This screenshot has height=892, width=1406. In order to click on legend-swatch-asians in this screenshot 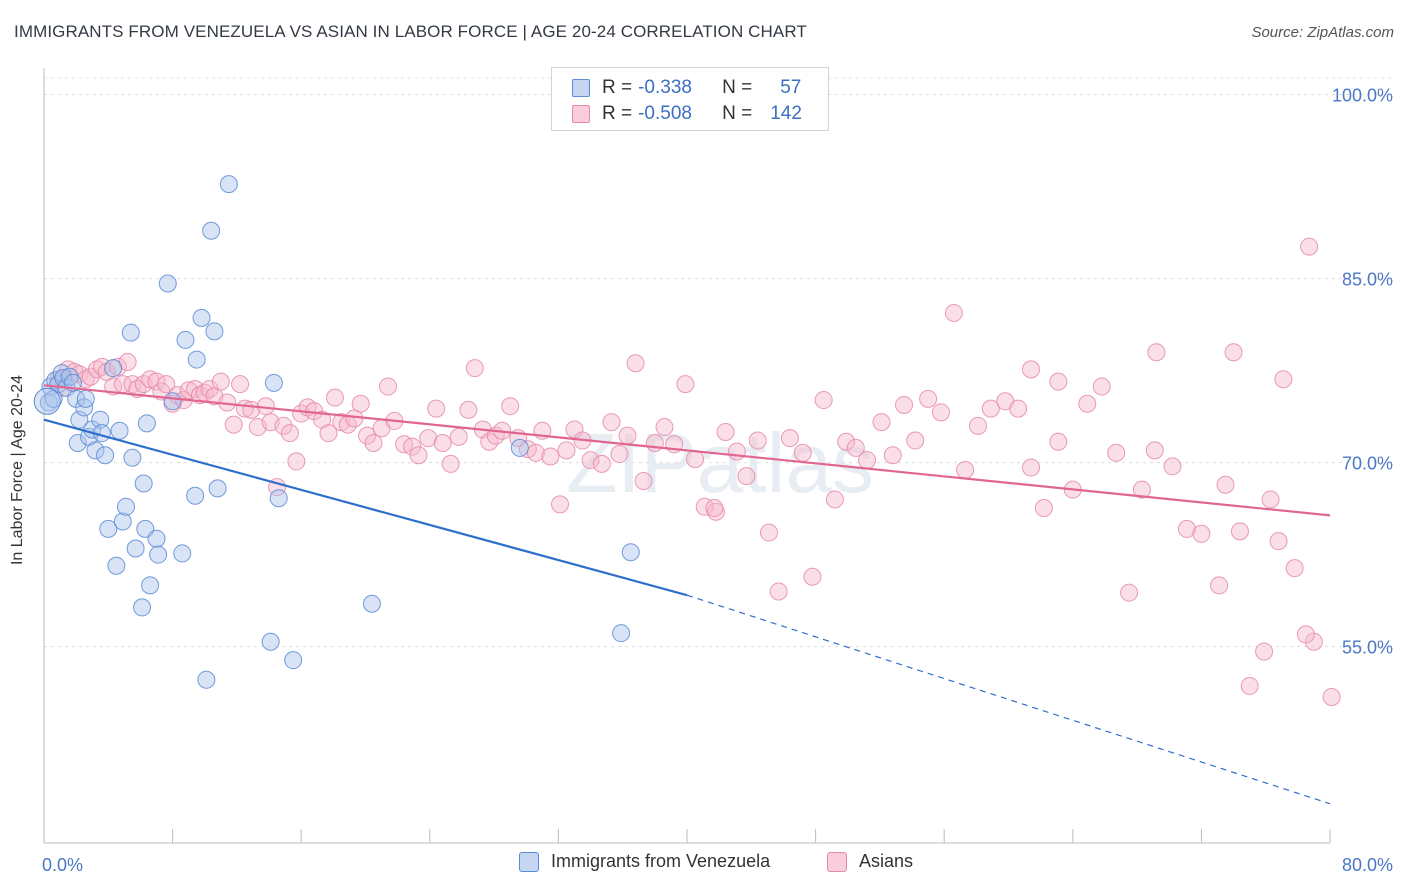, I will do `click(837, 861)`.